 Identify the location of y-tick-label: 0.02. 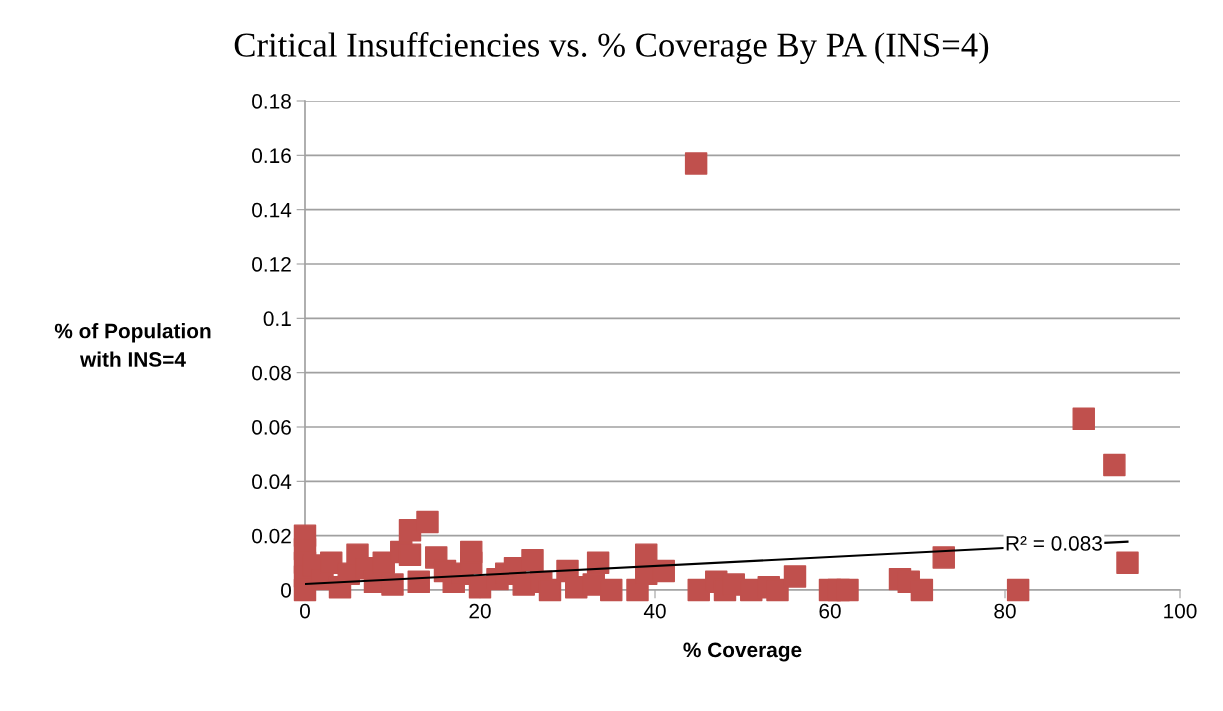
(271, 536).